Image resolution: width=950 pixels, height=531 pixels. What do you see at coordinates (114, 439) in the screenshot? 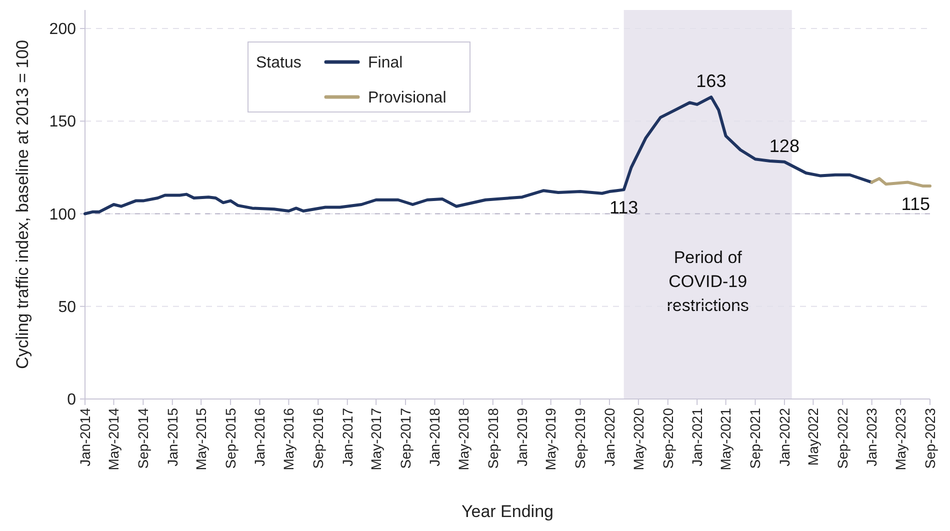
I see `x-tick-label: May-2014` at bounding box center [114, 439].